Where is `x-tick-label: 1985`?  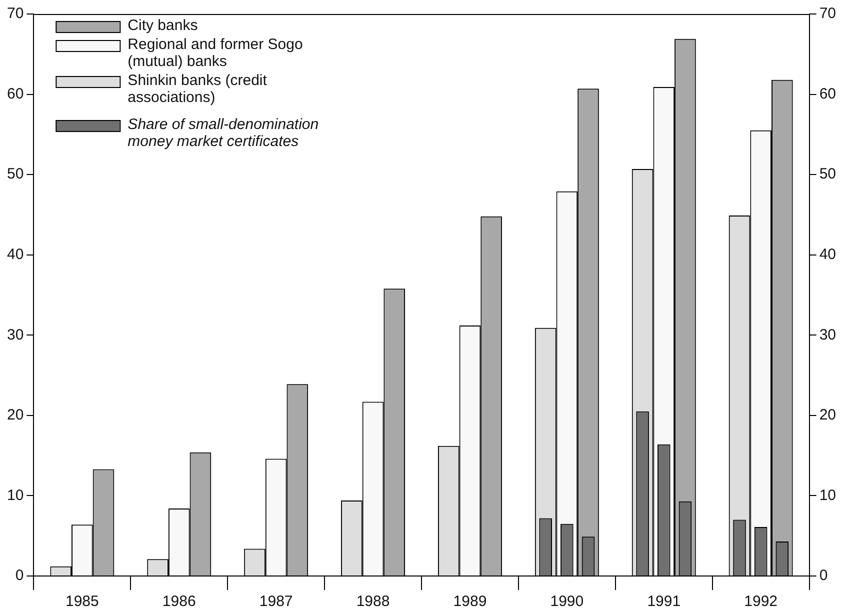
x-tick-label: 1985 is located at coordinates (82, 601).